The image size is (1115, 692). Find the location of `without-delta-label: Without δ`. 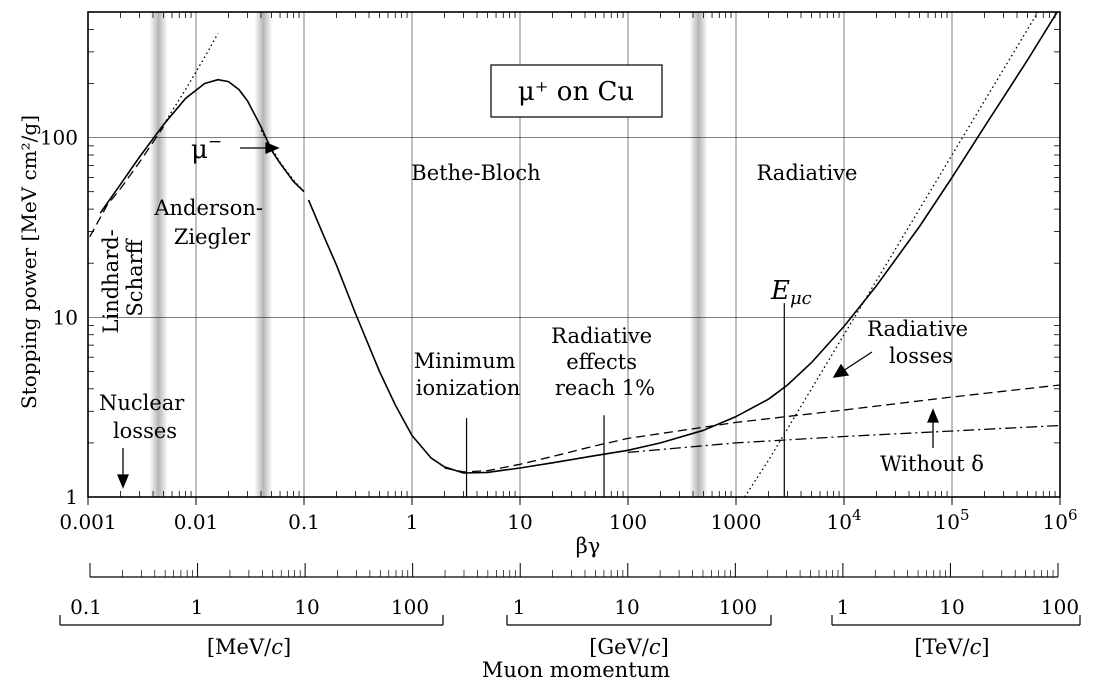

without-delta-label: Without δ is located at coordinates (932, 464).